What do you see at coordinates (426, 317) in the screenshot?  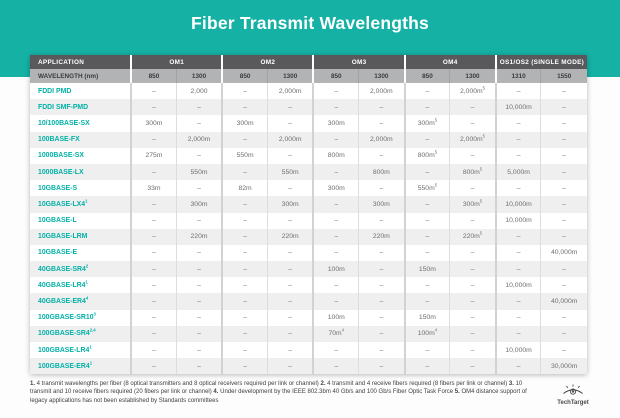 I see `distance-cell: 150m` at bounding box center [426, 317].